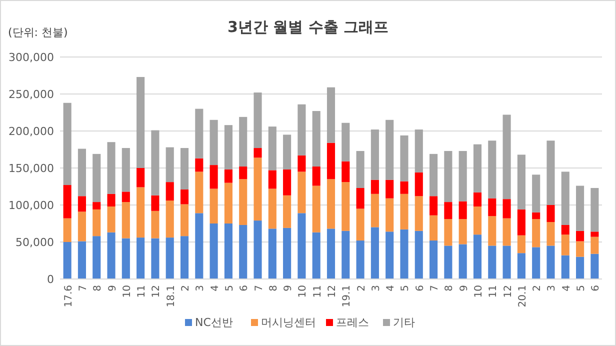 The image size is (616, 346). What do you see at coordinates (31, 168) in the screenshot?
I see `y-tick-label: 150,000` at bounding box center [31, 168].